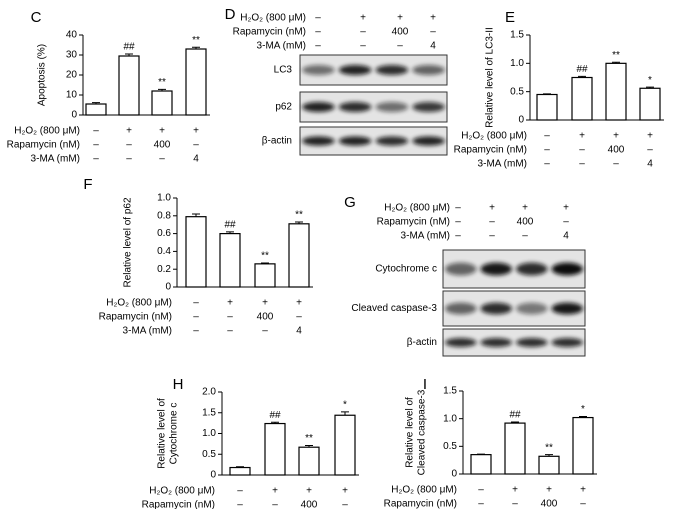  I want to click on y-tick-label: 30, so click(72, 55).